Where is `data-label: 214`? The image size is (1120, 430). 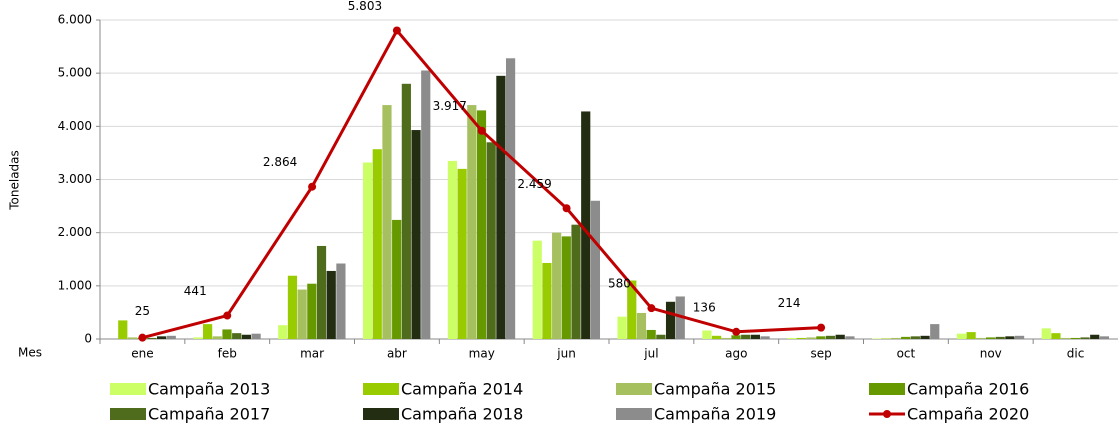
data-label: 214 is located at coordinates (789, 303).